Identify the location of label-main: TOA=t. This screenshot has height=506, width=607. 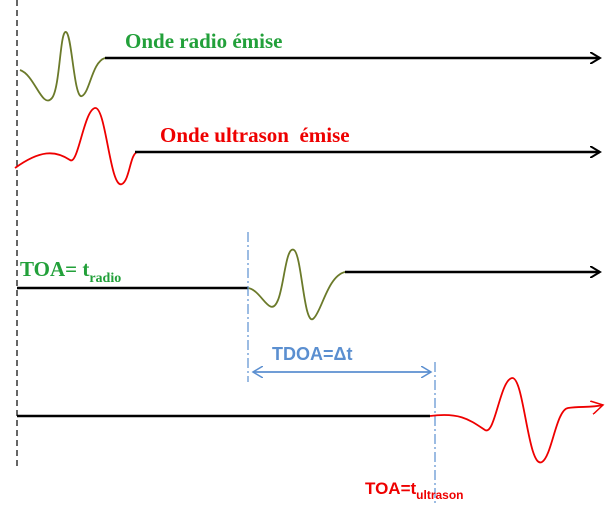
(391, 488).